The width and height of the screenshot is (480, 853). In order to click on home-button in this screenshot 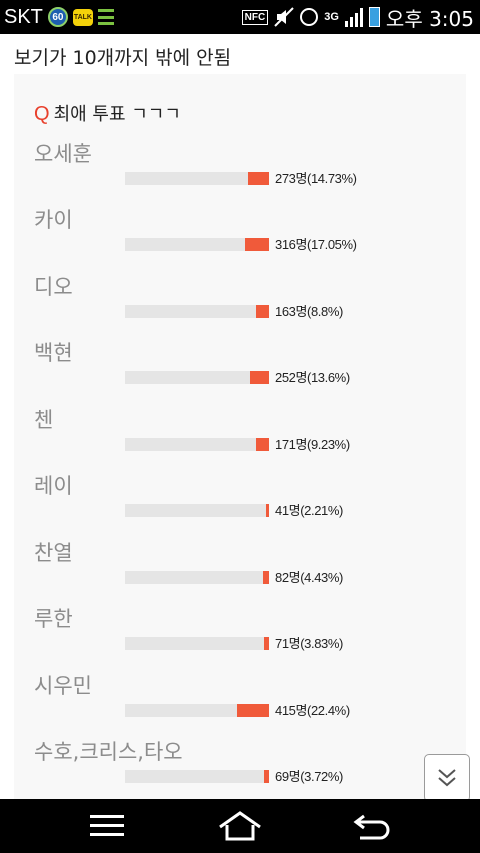, I will do `click(240, 826)`.